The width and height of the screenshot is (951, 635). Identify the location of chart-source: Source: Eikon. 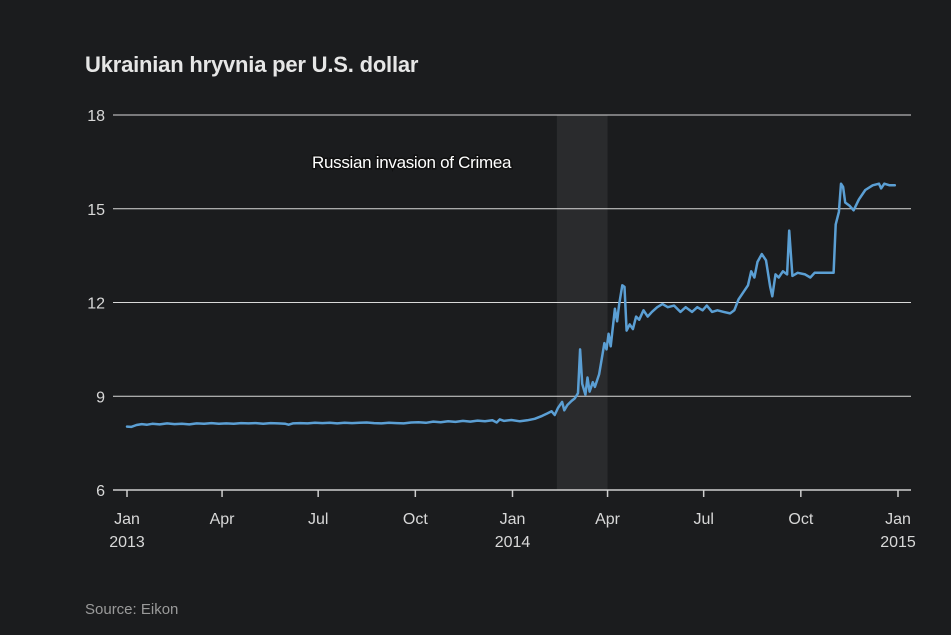
(132, 609).